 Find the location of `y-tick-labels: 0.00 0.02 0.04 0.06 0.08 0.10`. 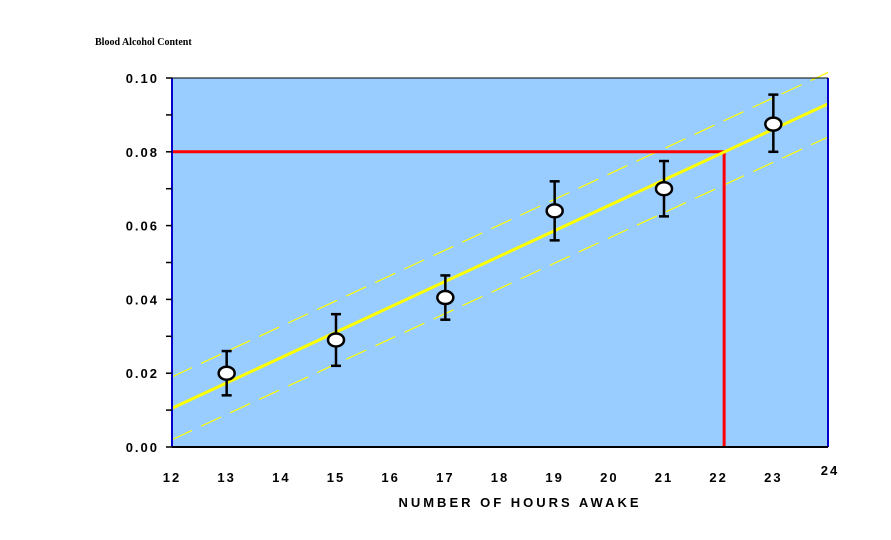

y-tick-labels: 0.00 0.02 0.04 0.06 0.08 0.10 is located at coordinates (142, 263).